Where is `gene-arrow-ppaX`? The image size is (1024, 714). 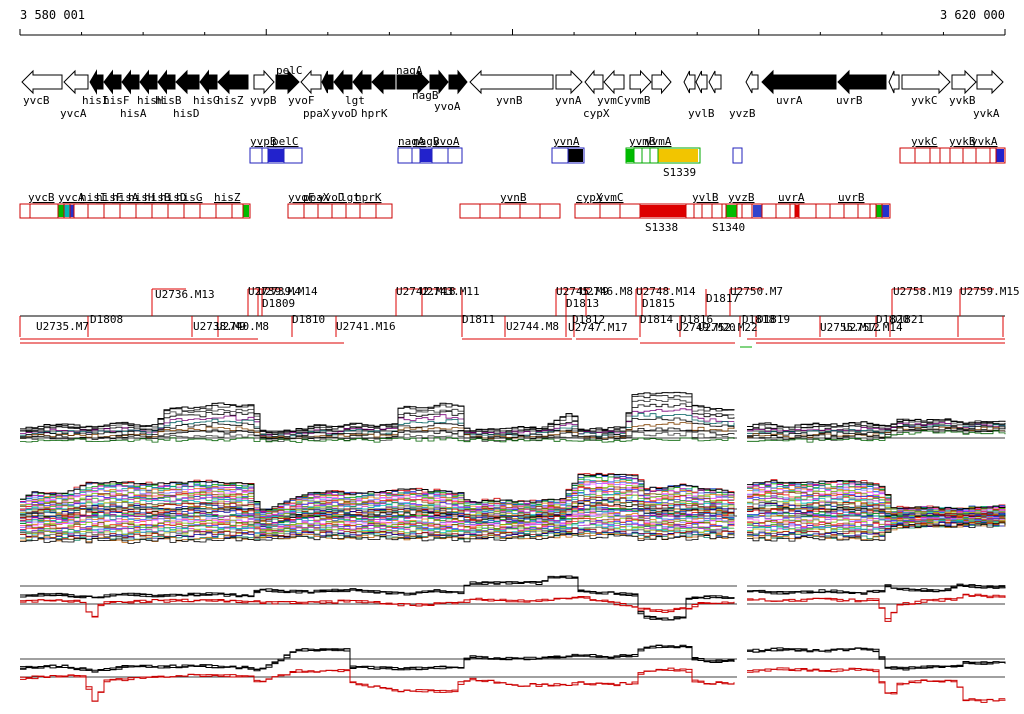 gene-arrow-ppaX is located at coordinates (327, 82).